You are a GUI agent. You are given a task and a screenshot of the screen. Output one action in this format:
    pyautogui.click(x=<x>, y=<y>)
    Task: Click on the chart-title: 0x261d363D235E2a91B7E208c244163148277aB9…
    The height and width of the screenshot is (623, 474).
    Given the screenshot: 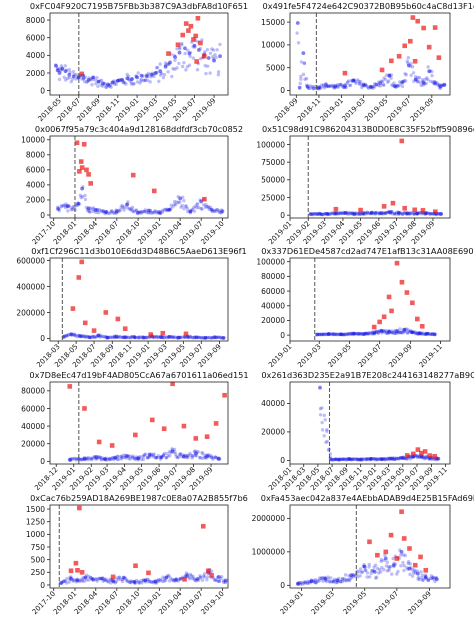 What is the action you would take?
    pyautogui.click(x=367, y=375)
    